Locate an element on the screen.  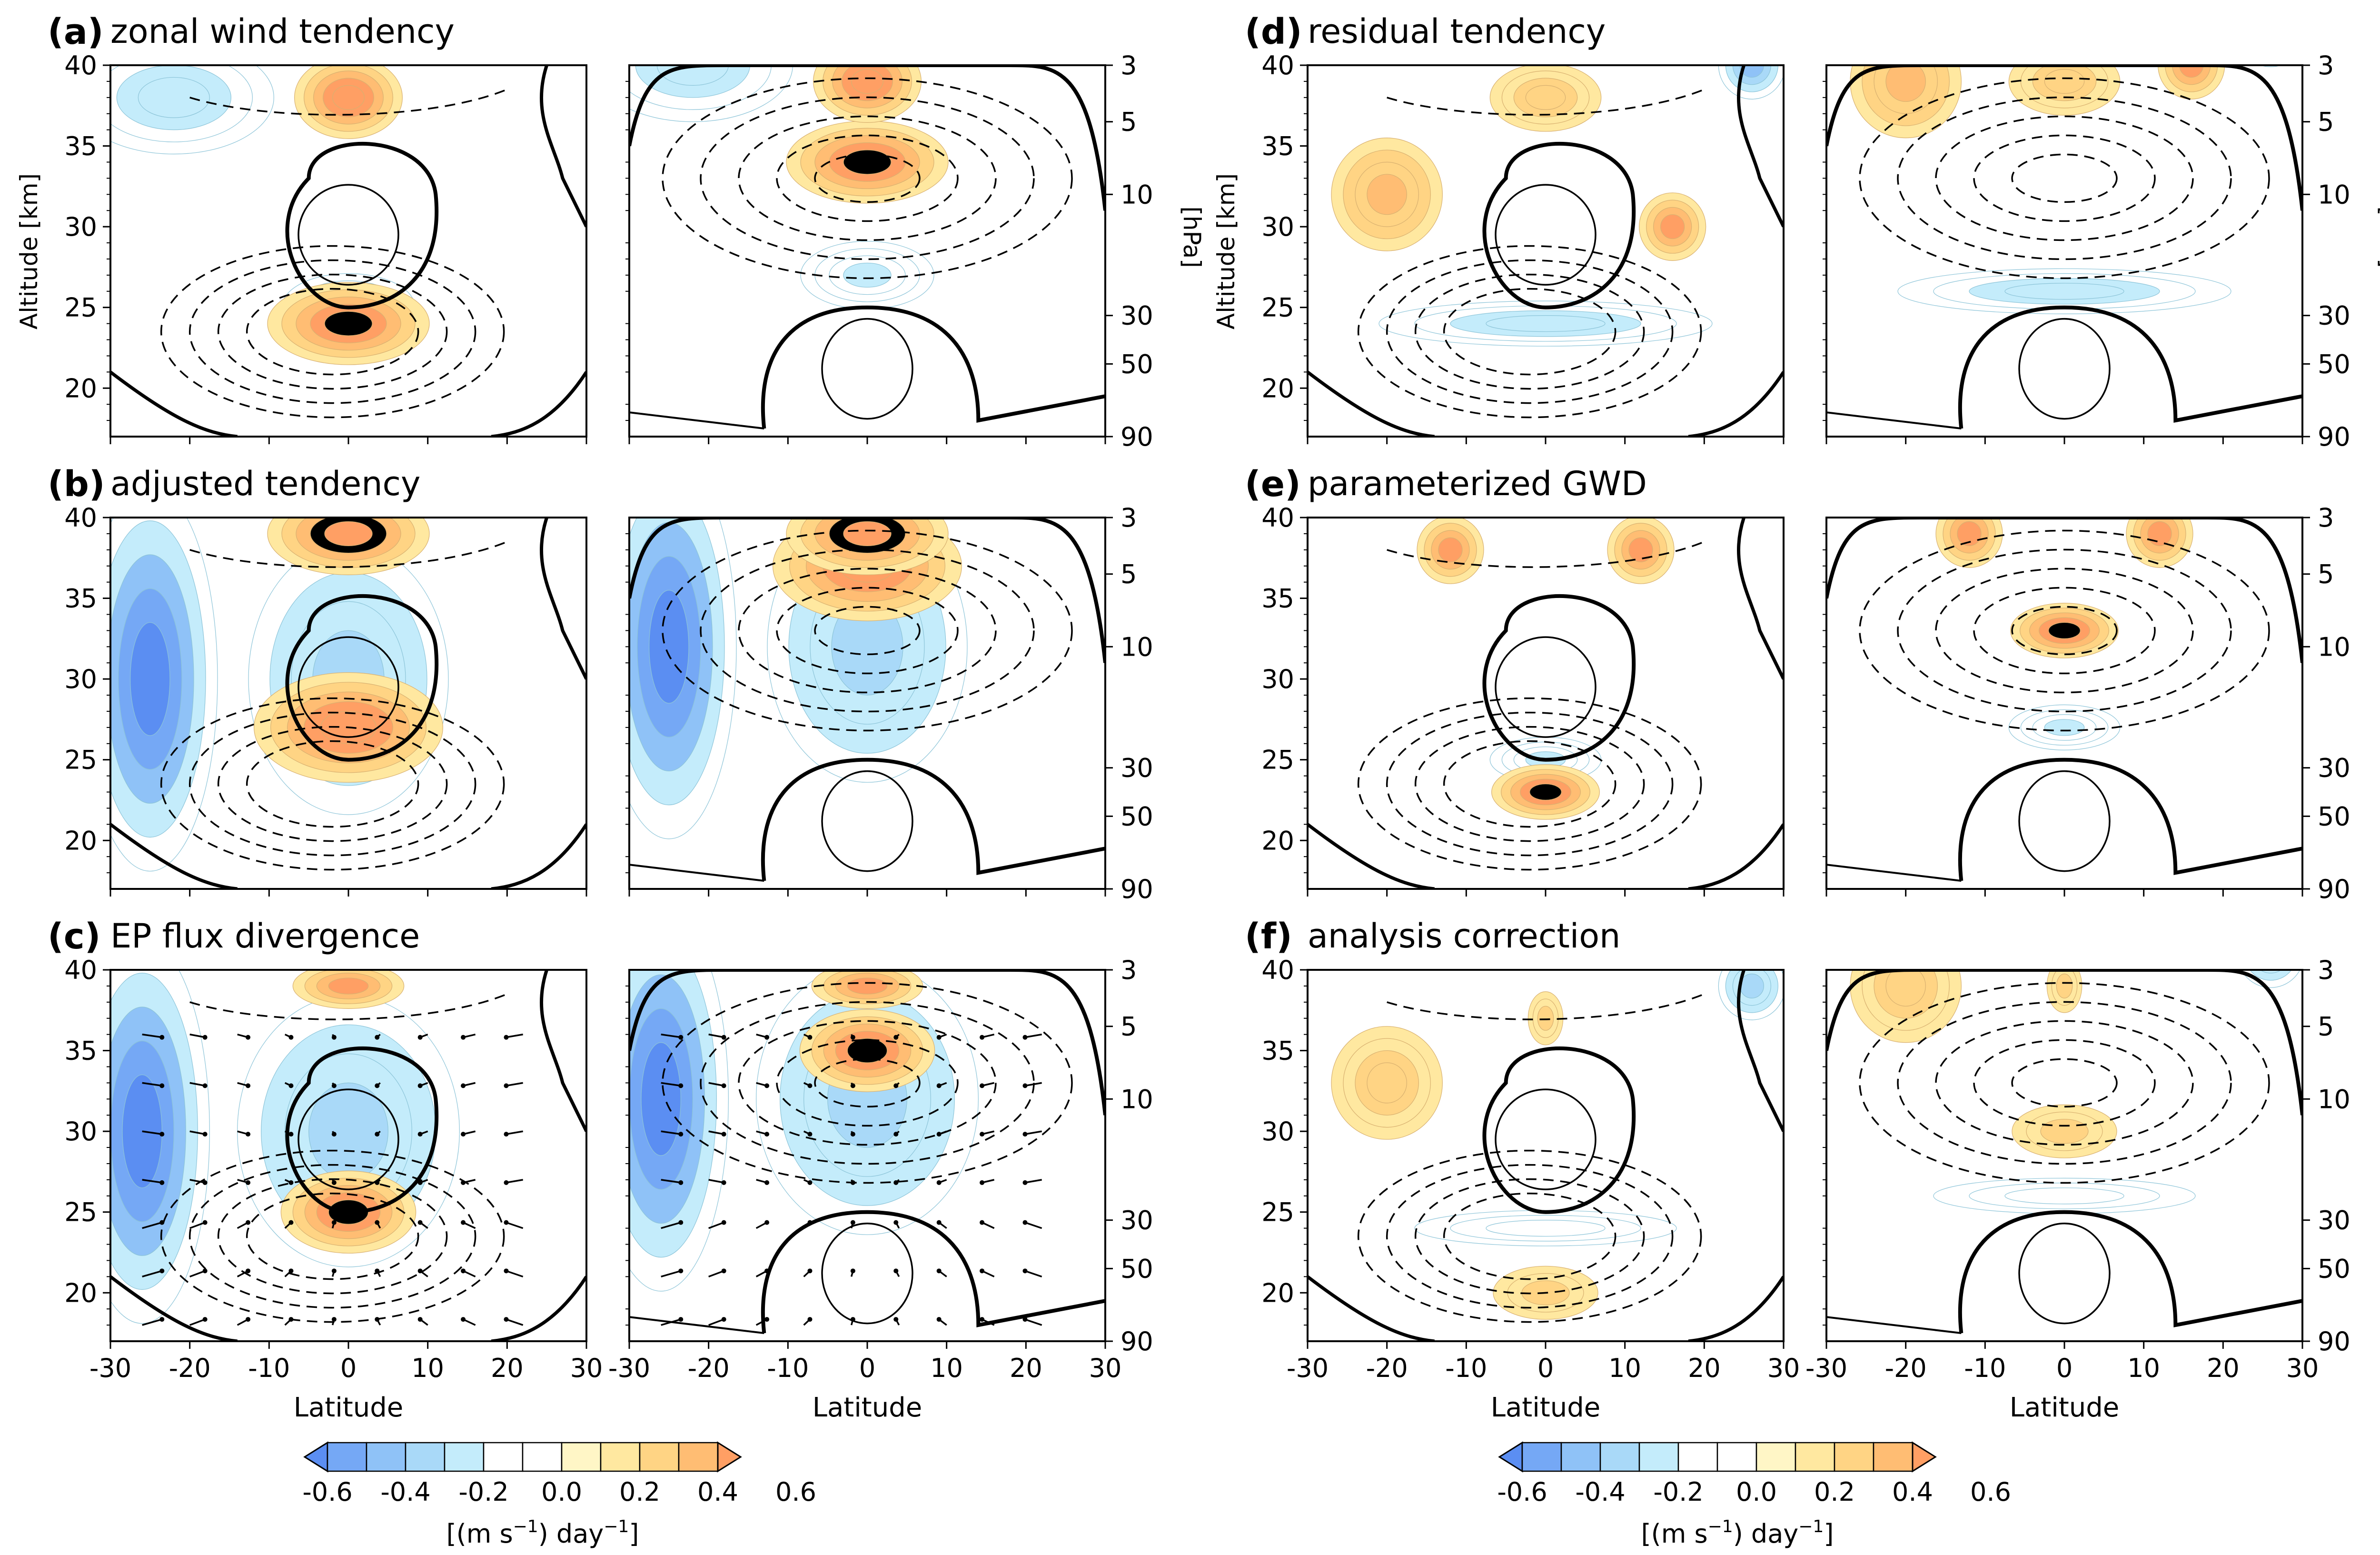
pressure-tick-label: 90 is located at coordinates (1137, 1341).